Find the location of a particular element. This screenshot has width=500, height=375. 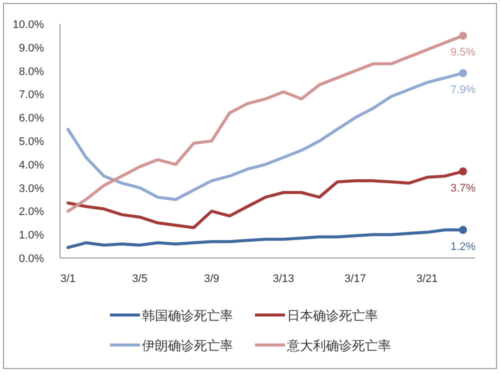

legend-label: 伊朗确诊死亡率 is located at coordinates (187, 345).